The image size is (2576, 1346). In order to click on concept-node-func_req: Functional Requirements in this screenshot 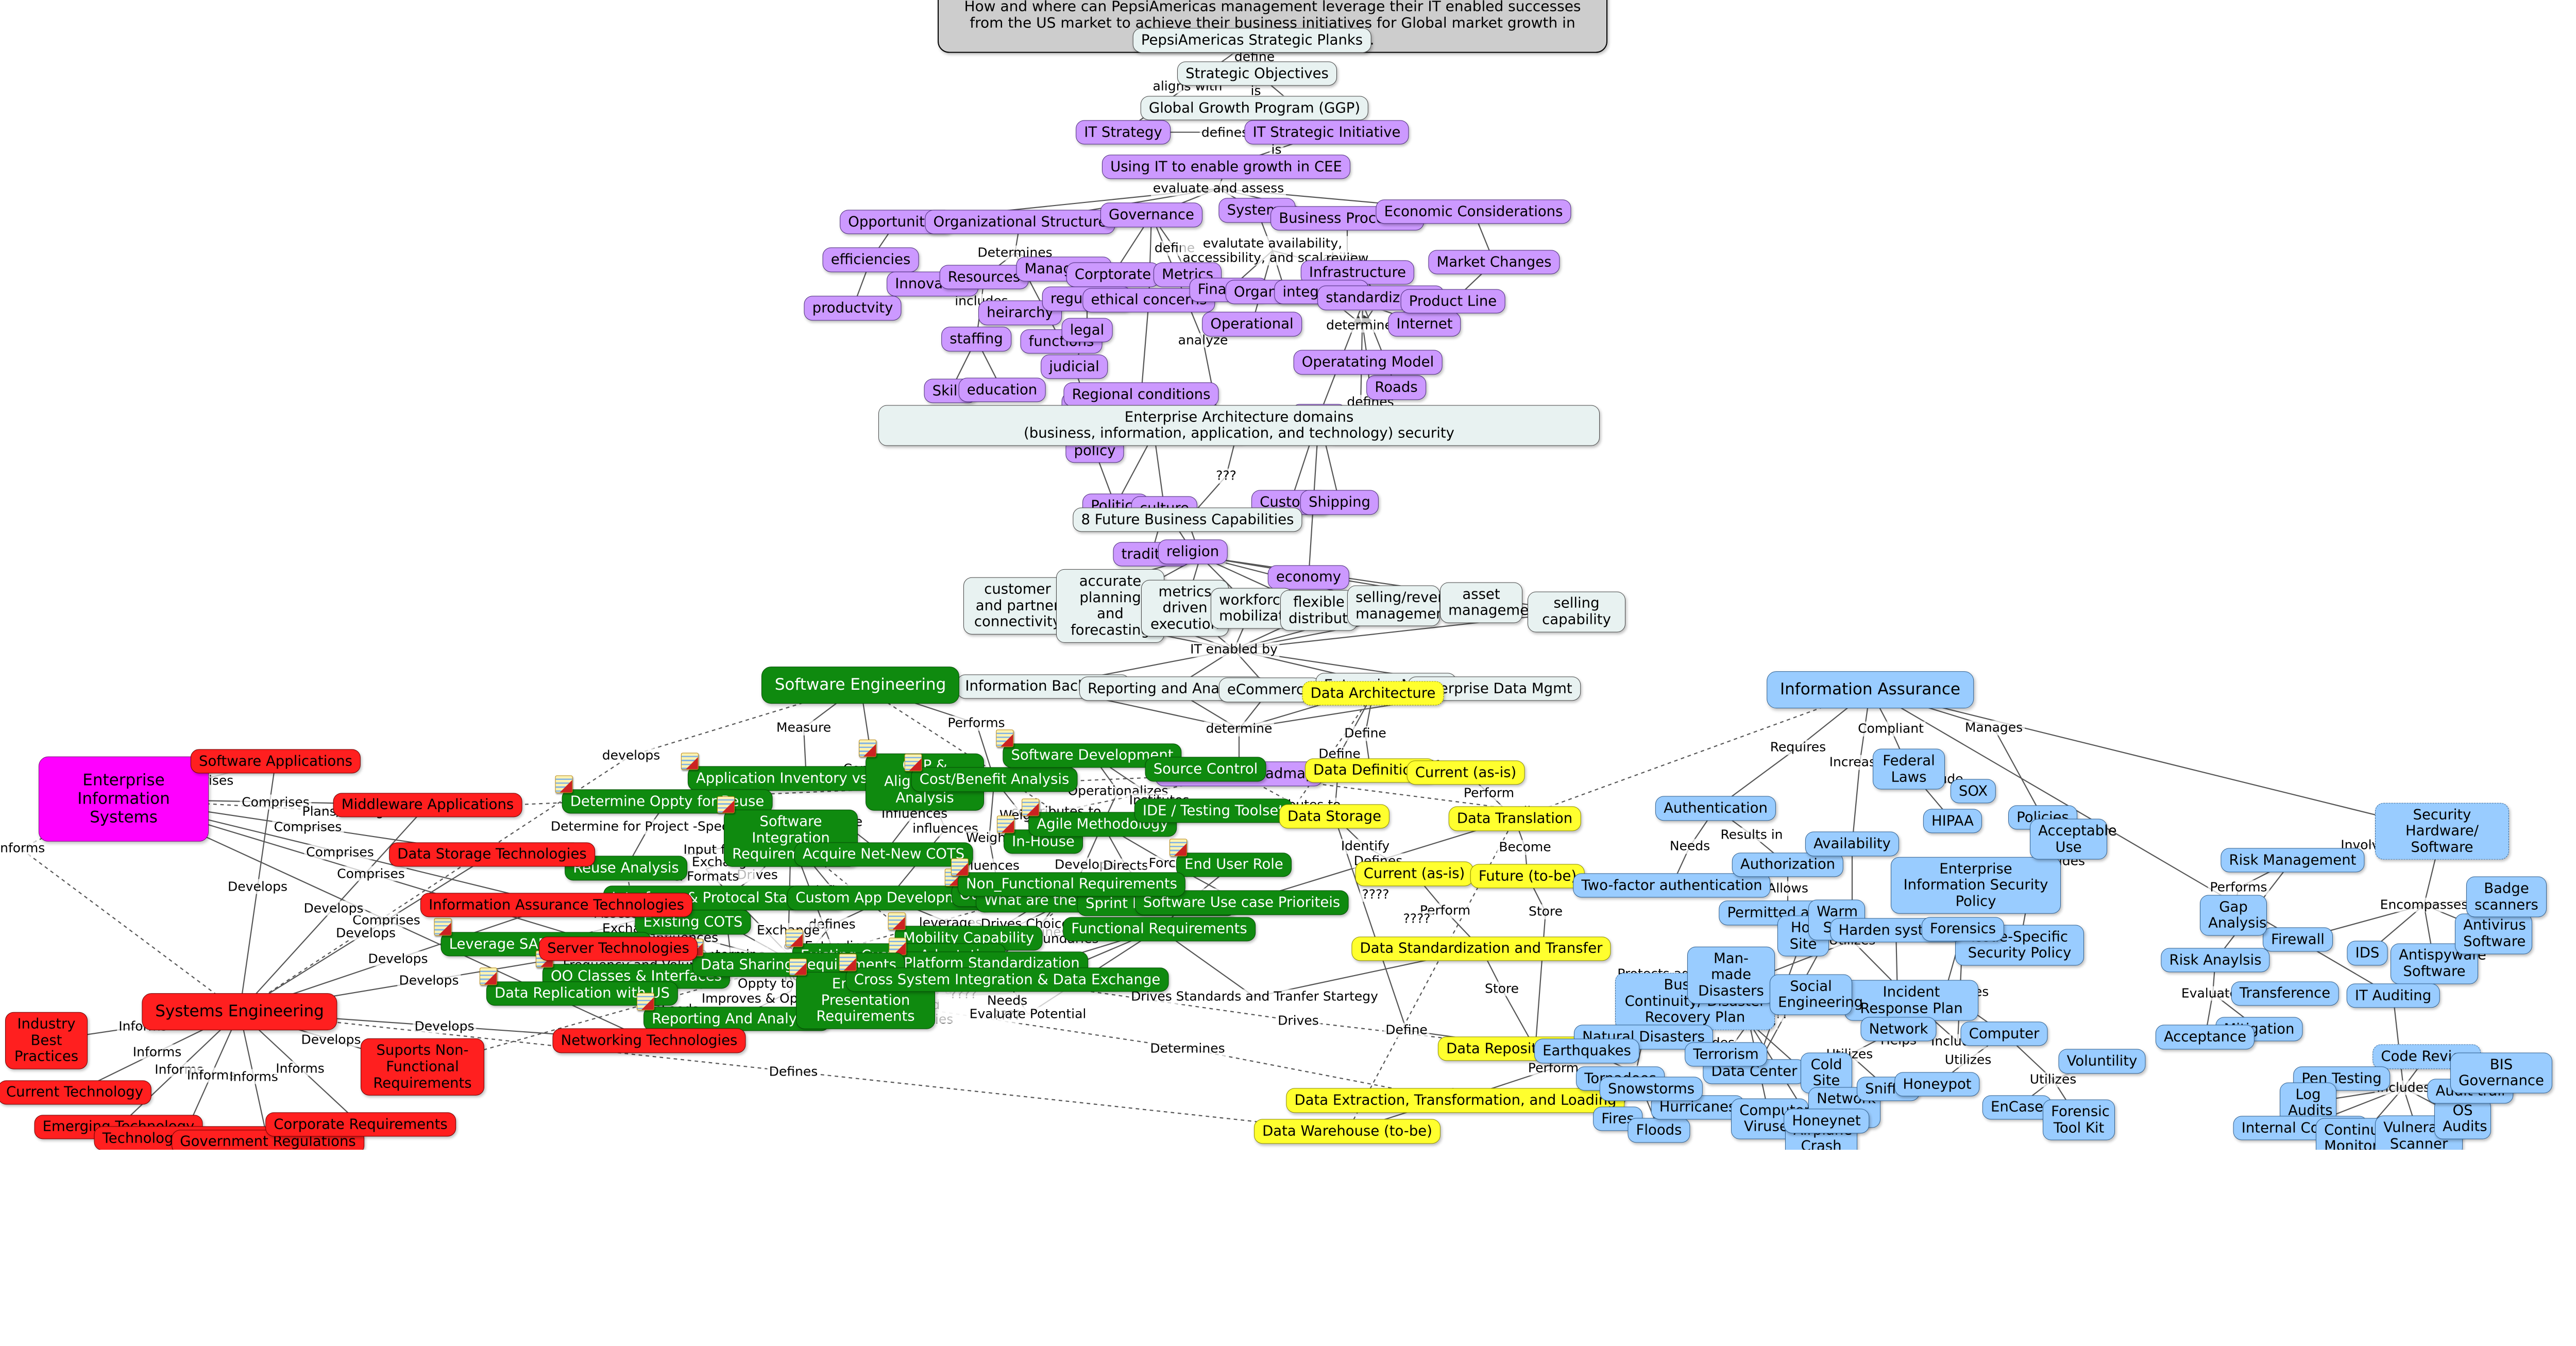, I will do `click(1159, 929)`.